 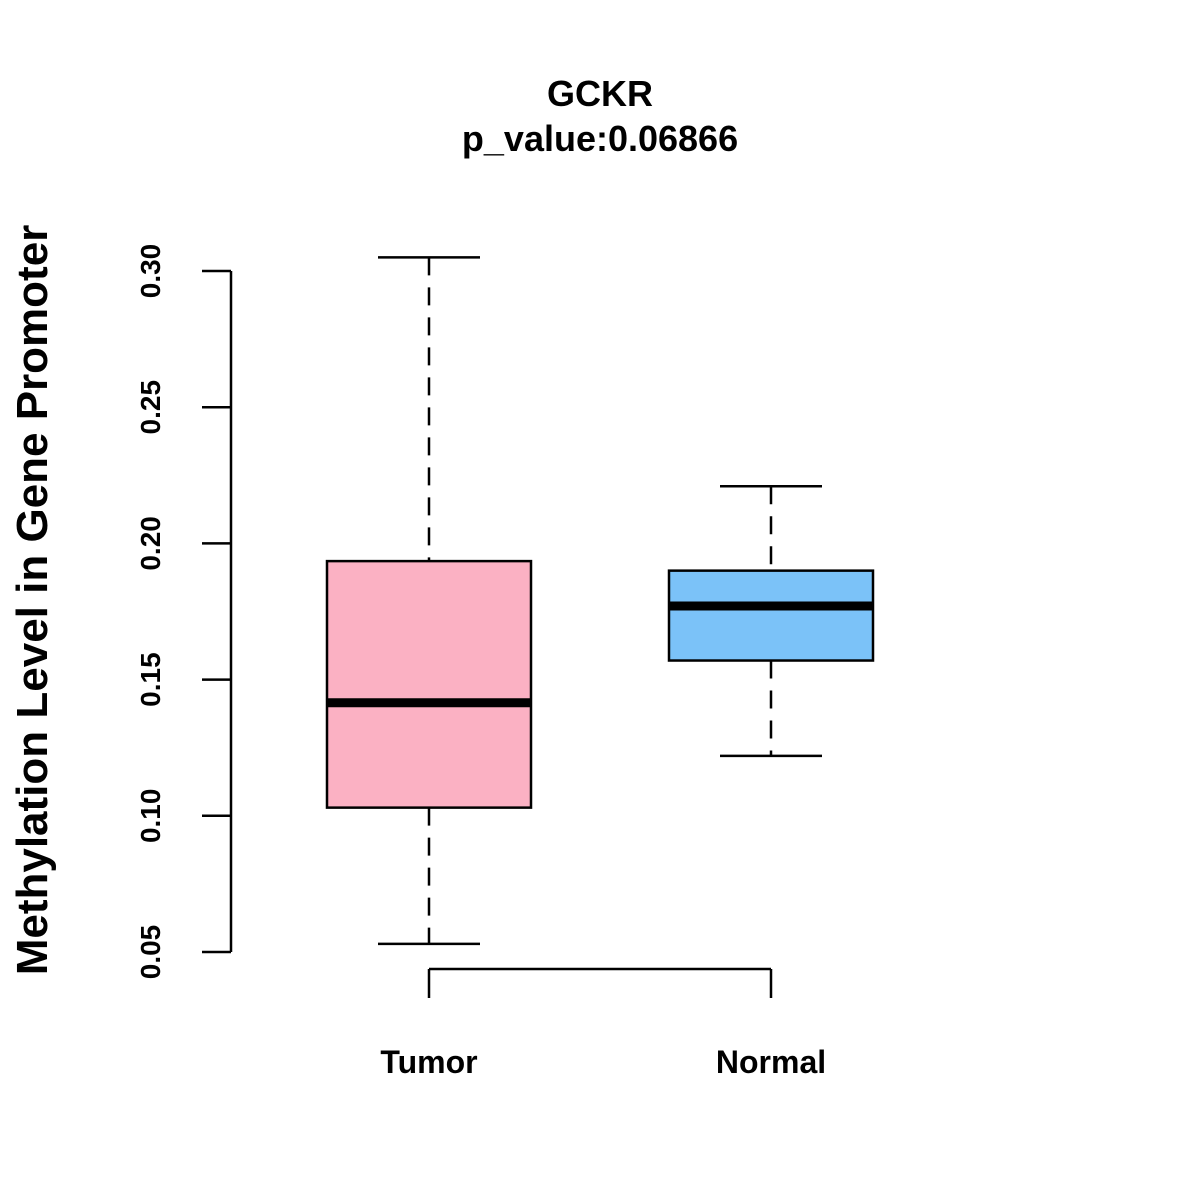 I want to click on y-tick-label-3: 0.20, so click(x=150, y=543).